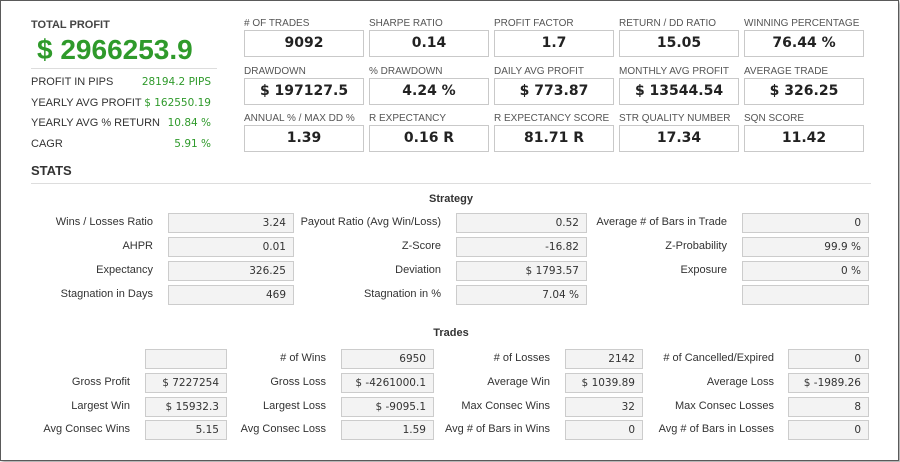  Describe the element at coordinates (189, 123) in the screenshot. I see `summary-value: 10.84 %` at that location.